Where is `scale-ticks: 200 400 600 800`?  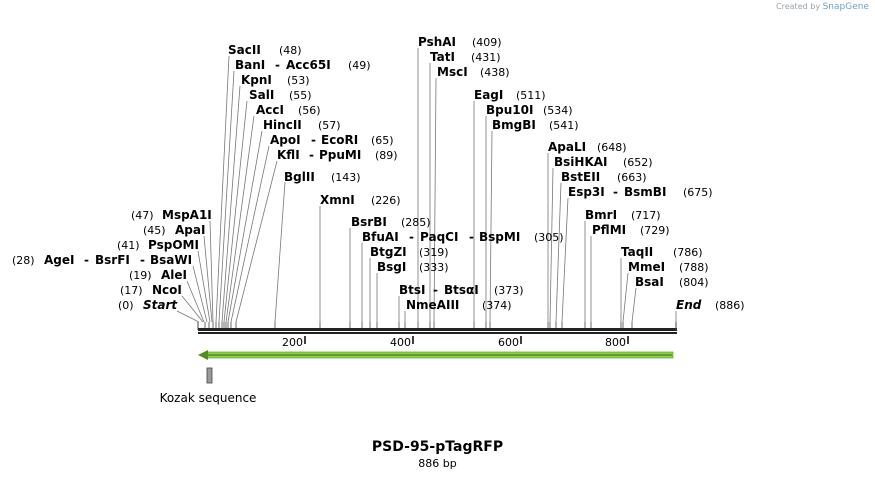
scale-ticks: 200 400 600 800 is located at coordinates (455, 342).